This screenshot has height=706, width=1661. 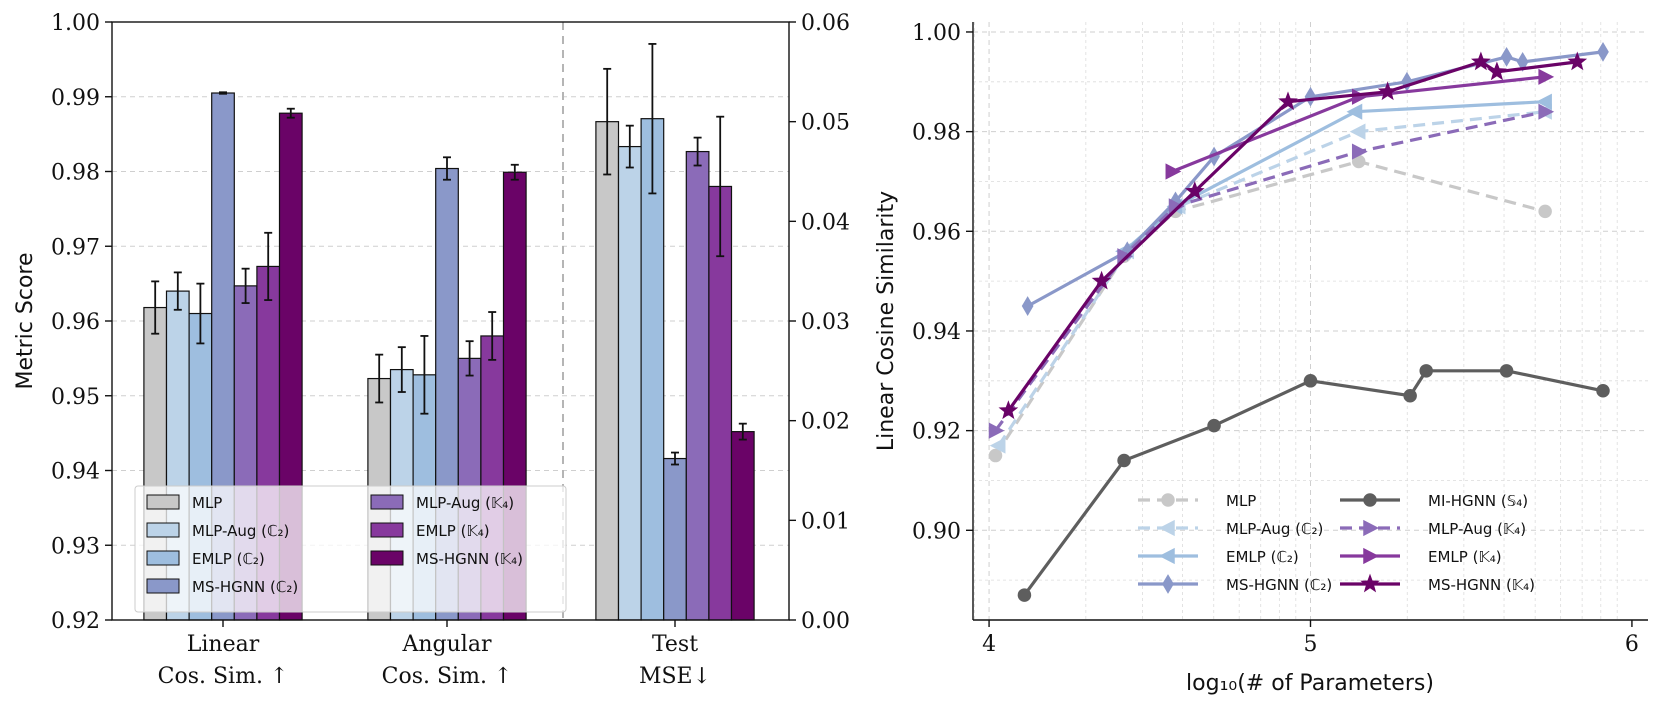 I want to click on y2-tick-label: 0.00, so click(x=825, y=621).